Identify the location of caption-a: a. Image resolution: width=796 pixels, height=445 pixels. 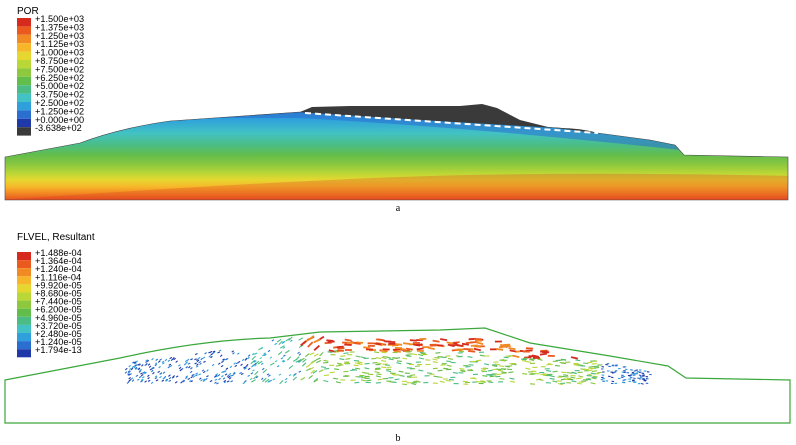
(398, 208).